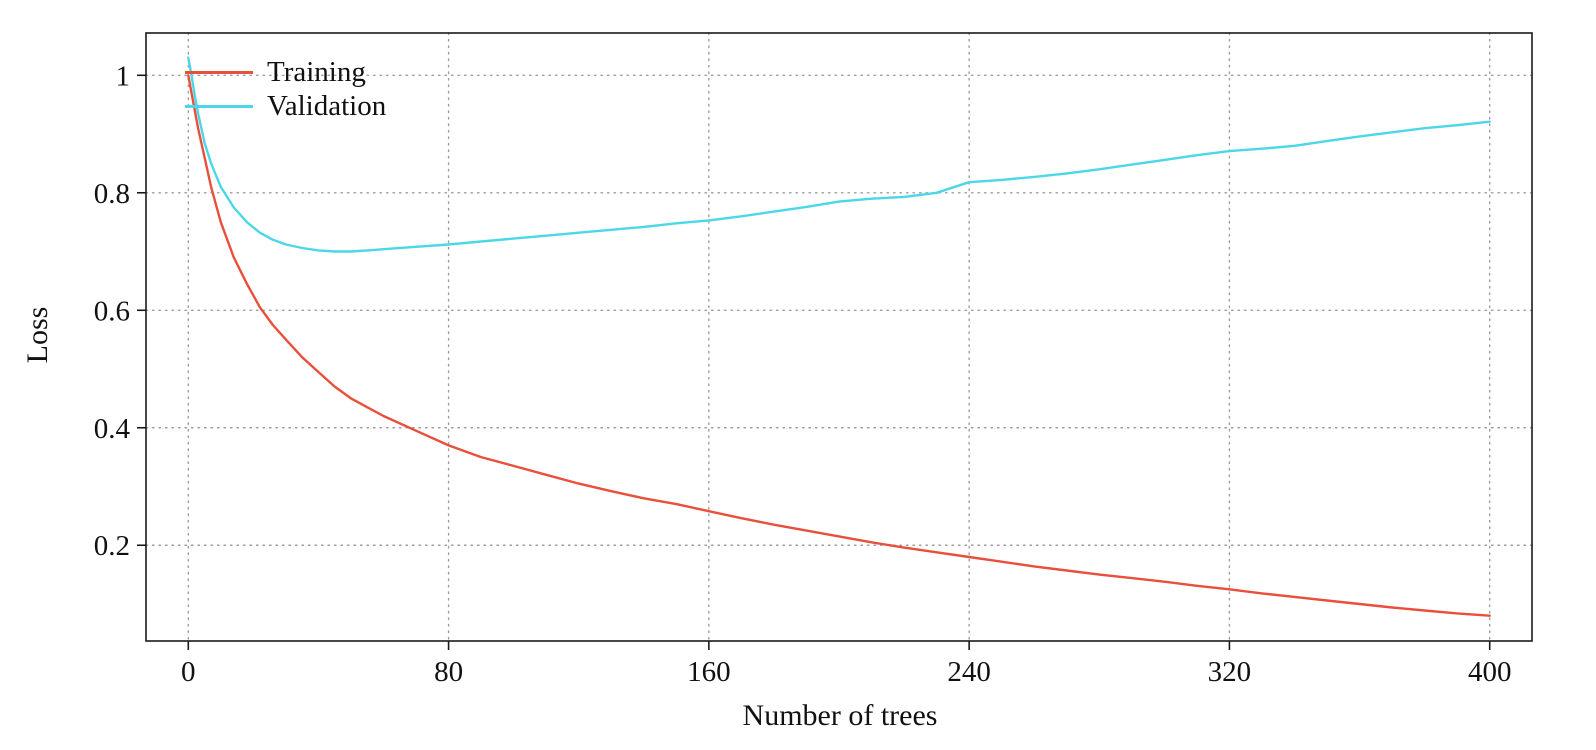 This screenshot has height=750, width=1596. Describe the element at coordinates (123, 76) in the screenshot. I see `y-tick-label: 1` at that location.